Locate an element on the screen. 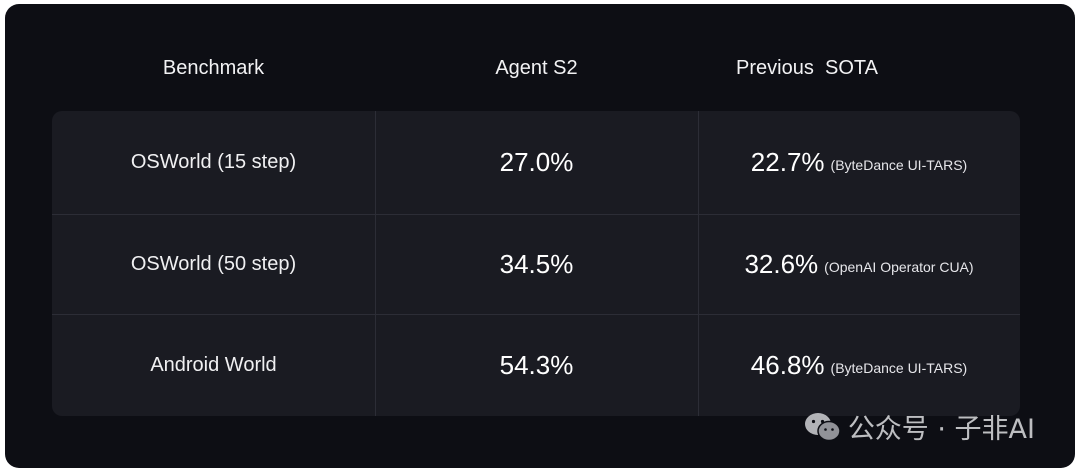 The width and height of the screenshot is (1080, 474). previous-sota-source: (OpenAI Operator CUA) is located at coordinates (899, 266).